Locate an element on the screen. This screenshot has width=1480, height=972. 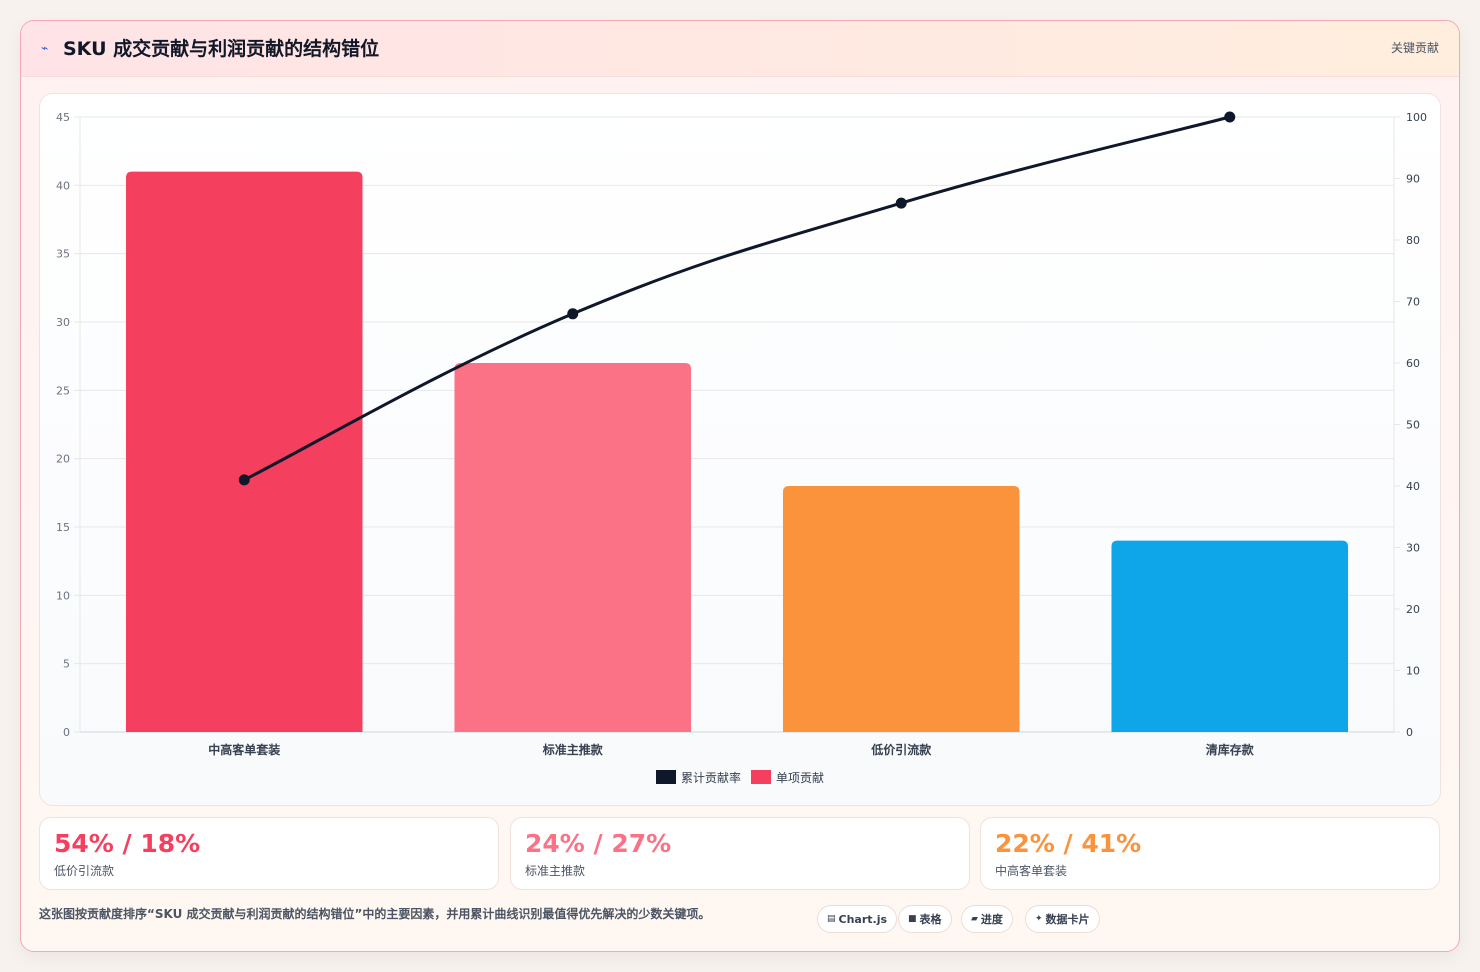
stat-label: 低价引流款 is located at coordinates (84, 871).